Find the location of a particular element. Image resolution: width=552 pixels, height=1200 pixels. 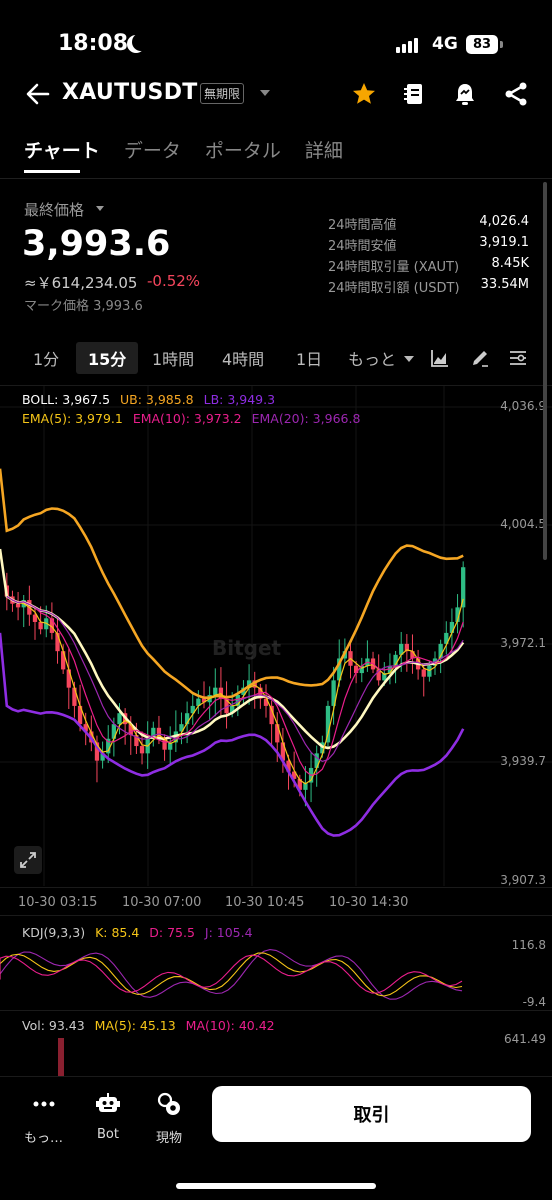

price-axis-label: 3,907.3 is located at coordinates (523, 880).